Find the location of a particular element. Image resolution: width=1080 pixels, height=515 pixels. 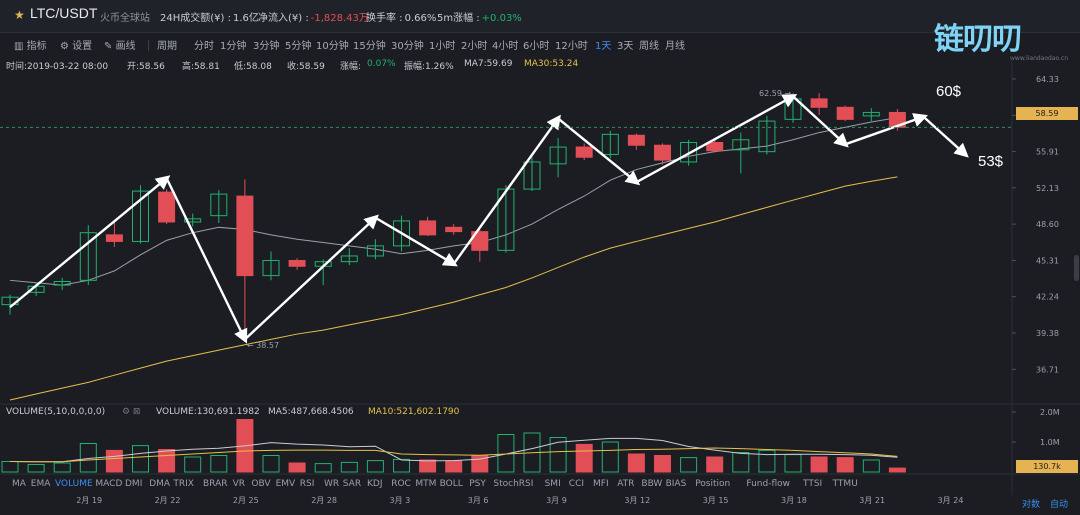

period-tab: 6小时 is located at coordinates (536, 46).